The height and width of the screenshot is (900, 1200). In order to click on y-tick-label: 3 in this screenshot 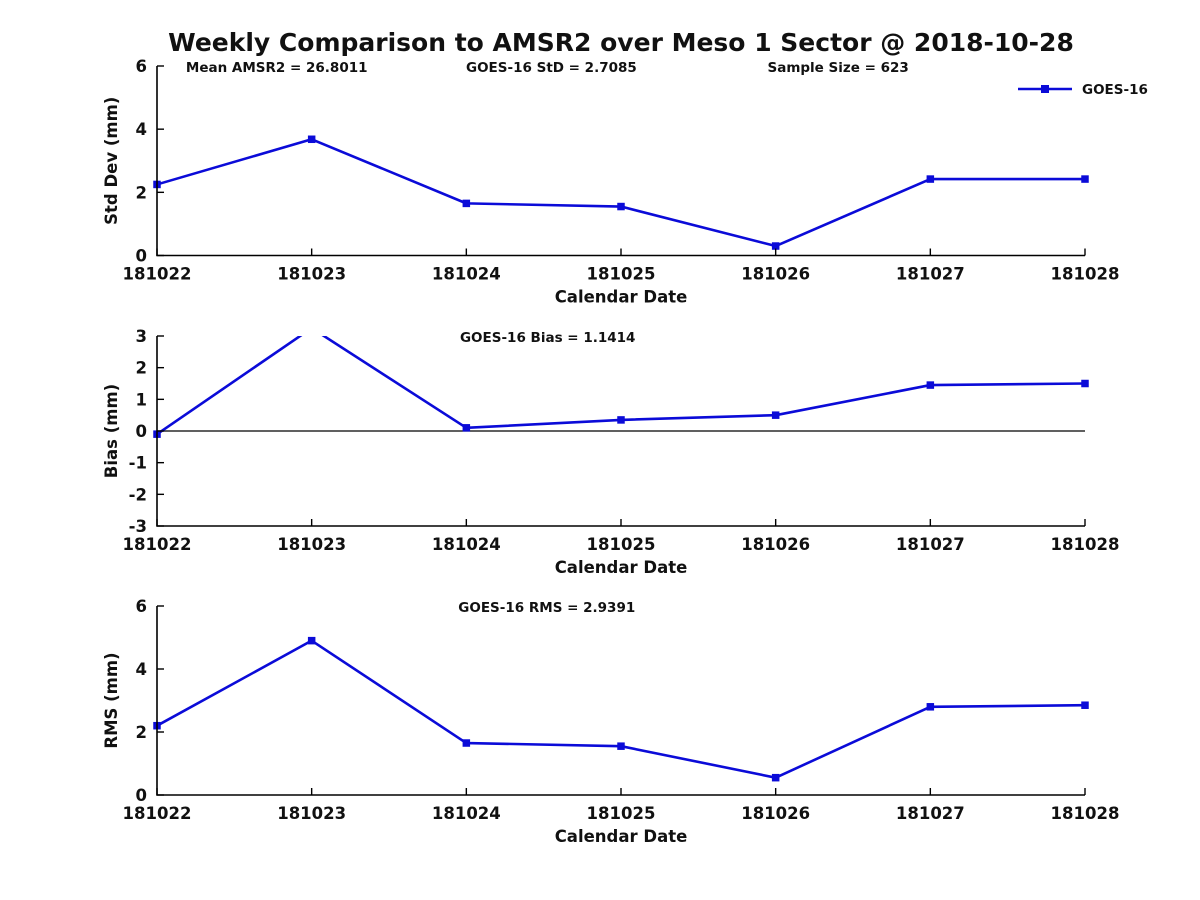, I will do `click(141, 336)`.